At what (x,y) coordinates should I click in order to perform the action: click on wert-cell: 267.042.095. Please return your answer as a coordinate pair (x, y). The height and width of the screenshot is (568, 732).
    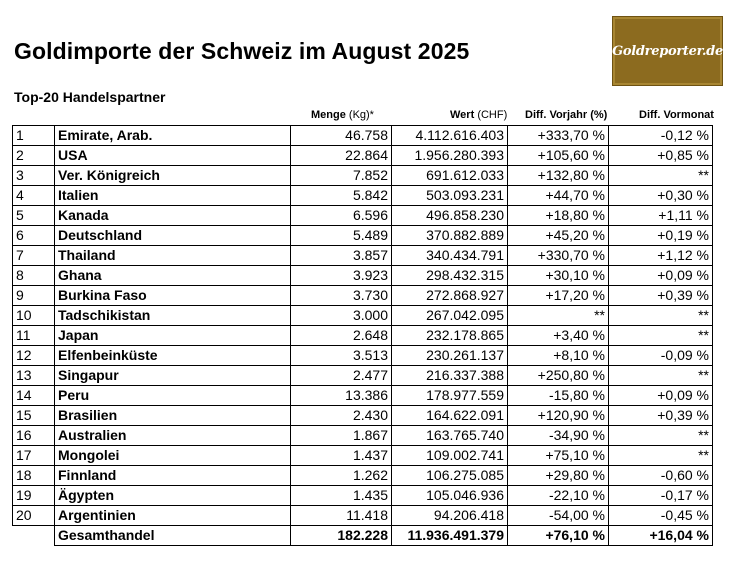
    Looking at the image, I should click on (449, 315).